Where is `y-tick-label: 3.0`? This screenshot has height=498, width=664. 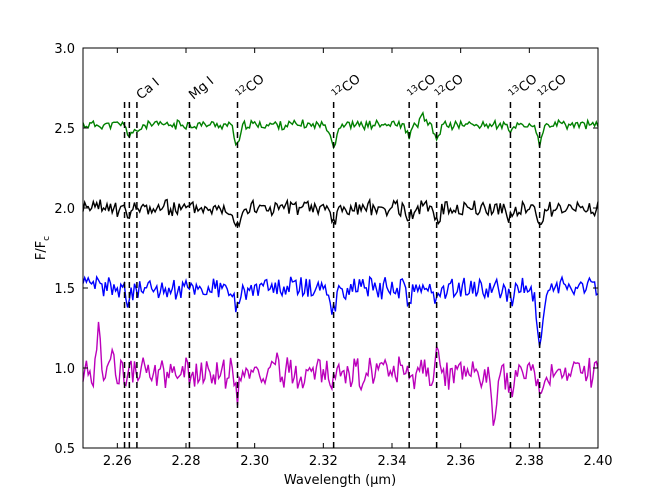 y-tick-label: 3.0 is located at coordinates (64, 49).